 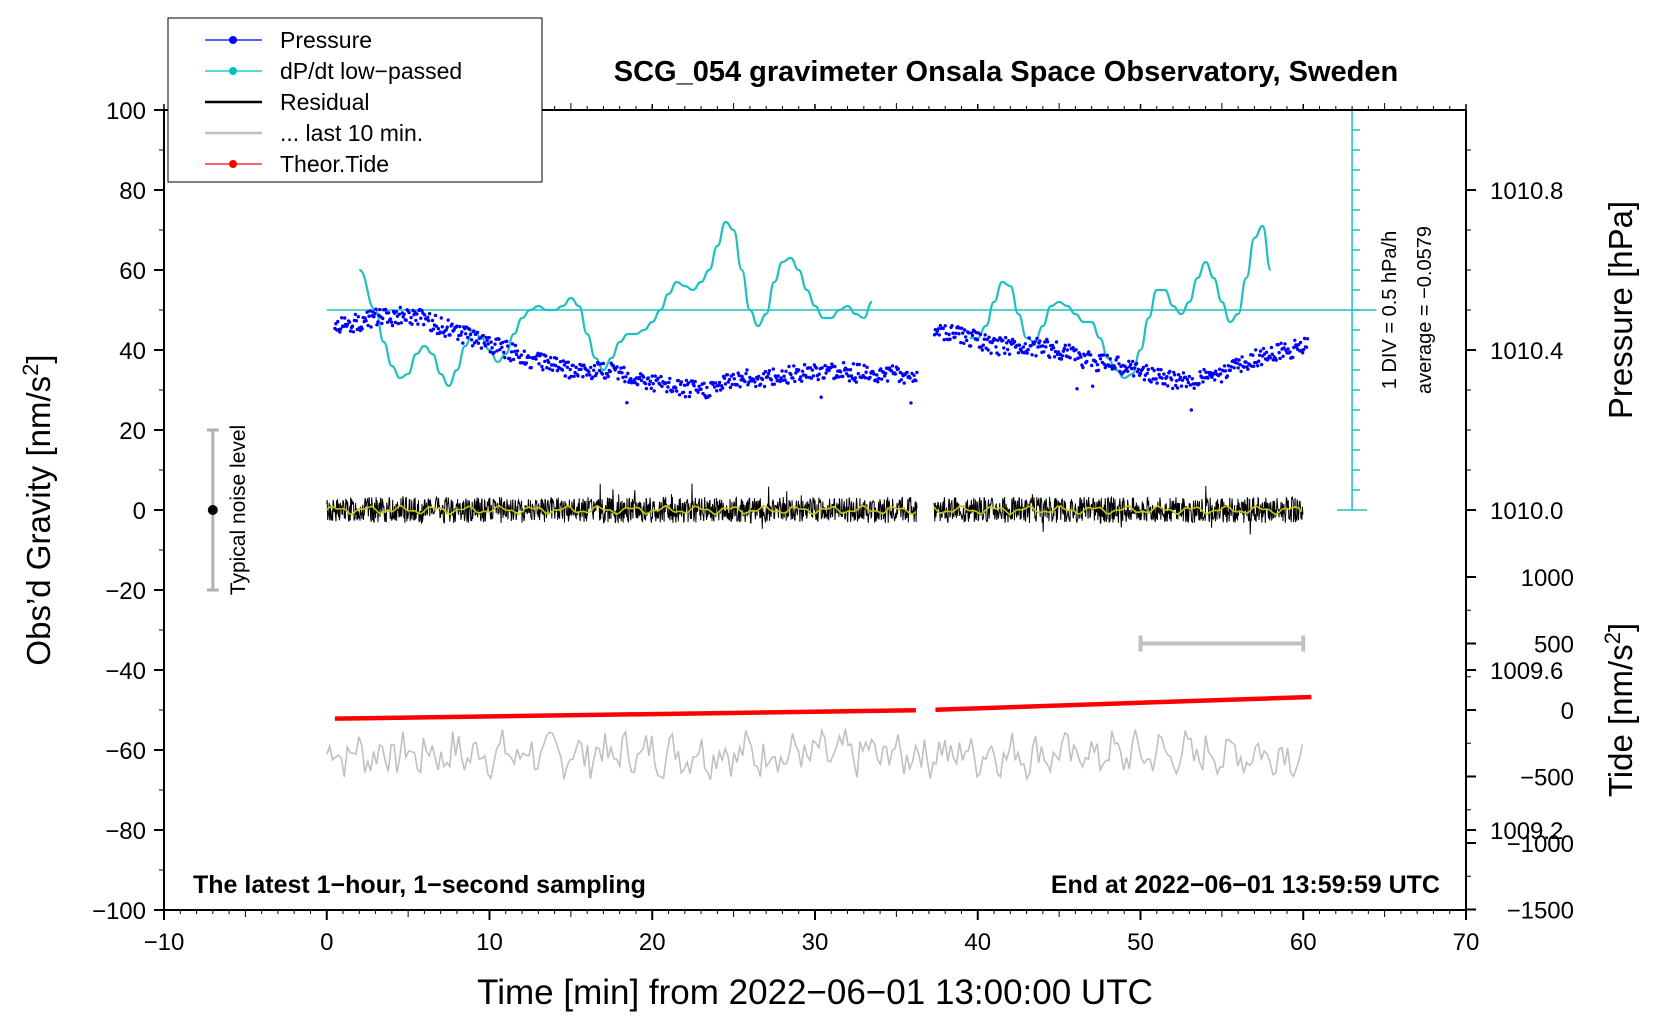 What do you see at coordinates (1620, 710) in the screenshot?
I see `y-axis-label-tide: Tide [nm/s2]` at bounding box center [1620, 710].